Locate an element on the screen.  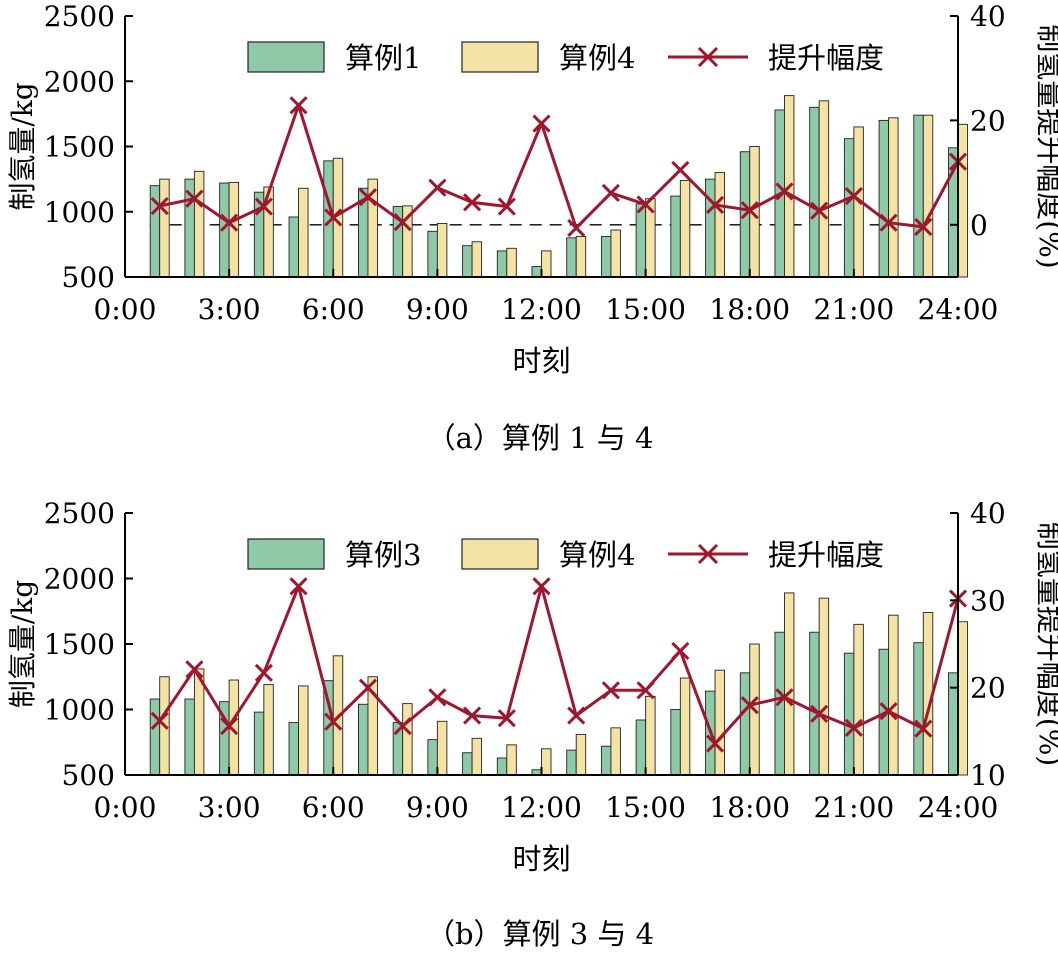
chart2-ytick-label-1: 1000 is located at coordinates (79, 710).